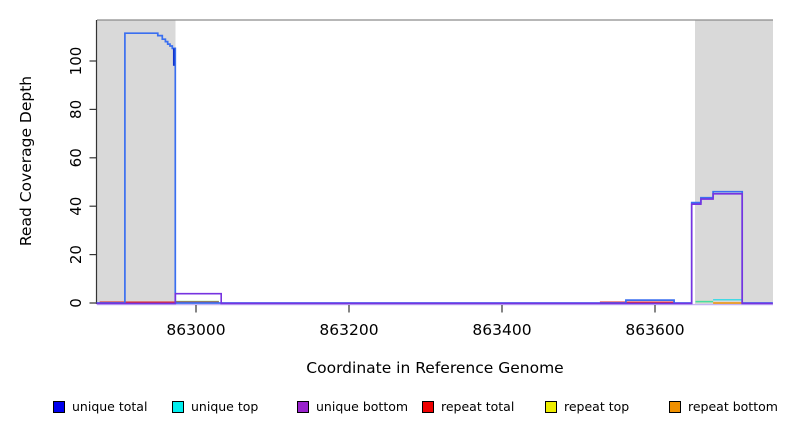  What do you see at coordinates (434, 368) in the screenshot?
I see `x-axis-label: Coordinate in Reference Genome` at bounding box center [434, 368].